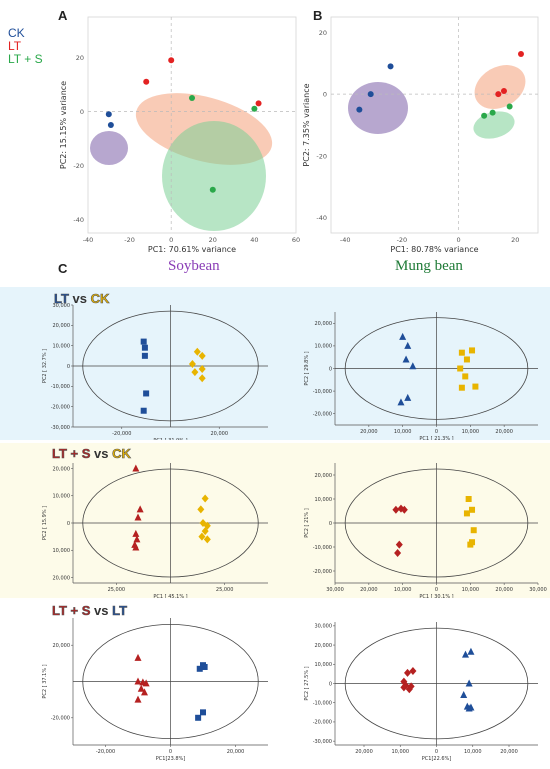 The image size is (550, 769). I want to click on y-tick-label-2: 10,000, so click(324, 665).